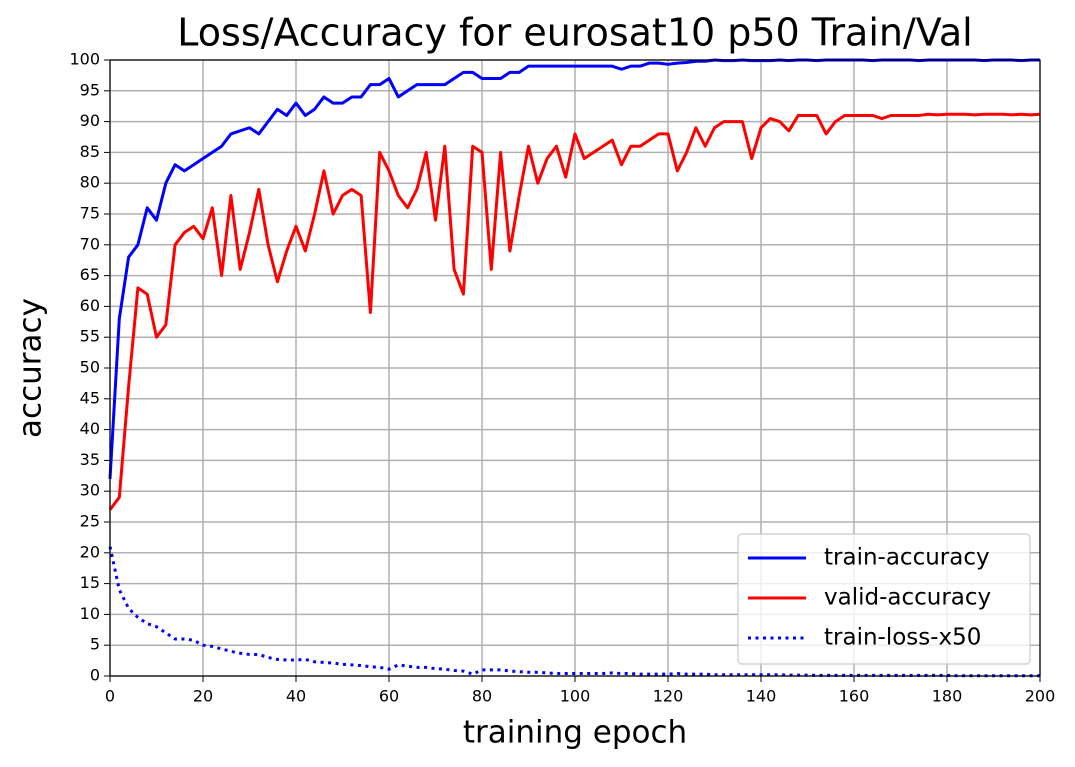  What do you see at coordinates (1040, 696) in the screenshot?
I see `x-tick-label: 200` at bounding box center [1040, 696].